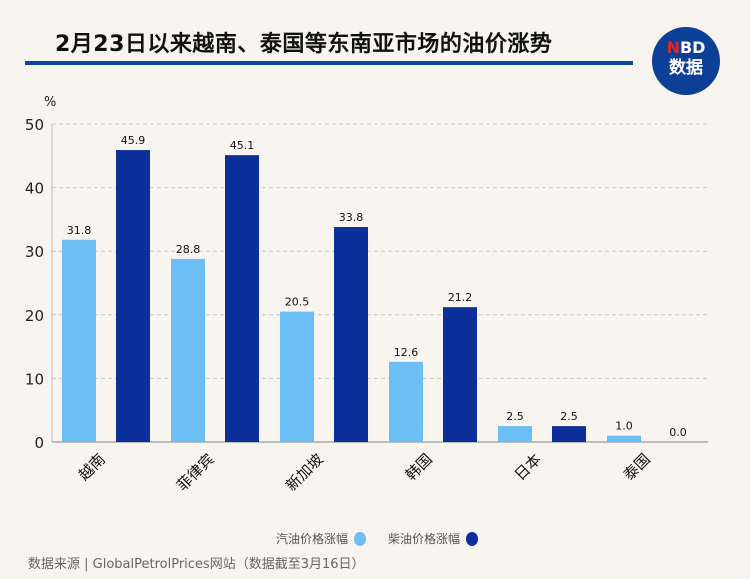  I want to click on y-axis-unit: %, so click(50, 102).